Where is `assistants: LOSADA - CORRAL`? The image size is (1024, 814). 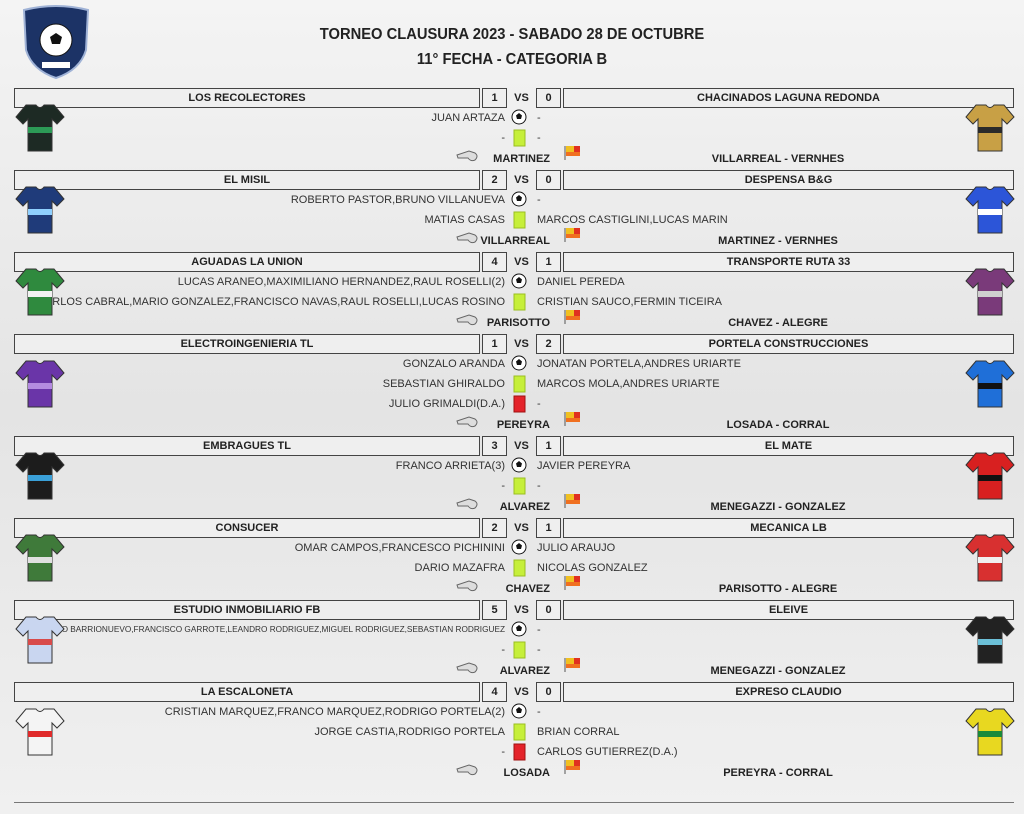
assistants: LOSADA - CORRAL is located at coordinates (778, 425).